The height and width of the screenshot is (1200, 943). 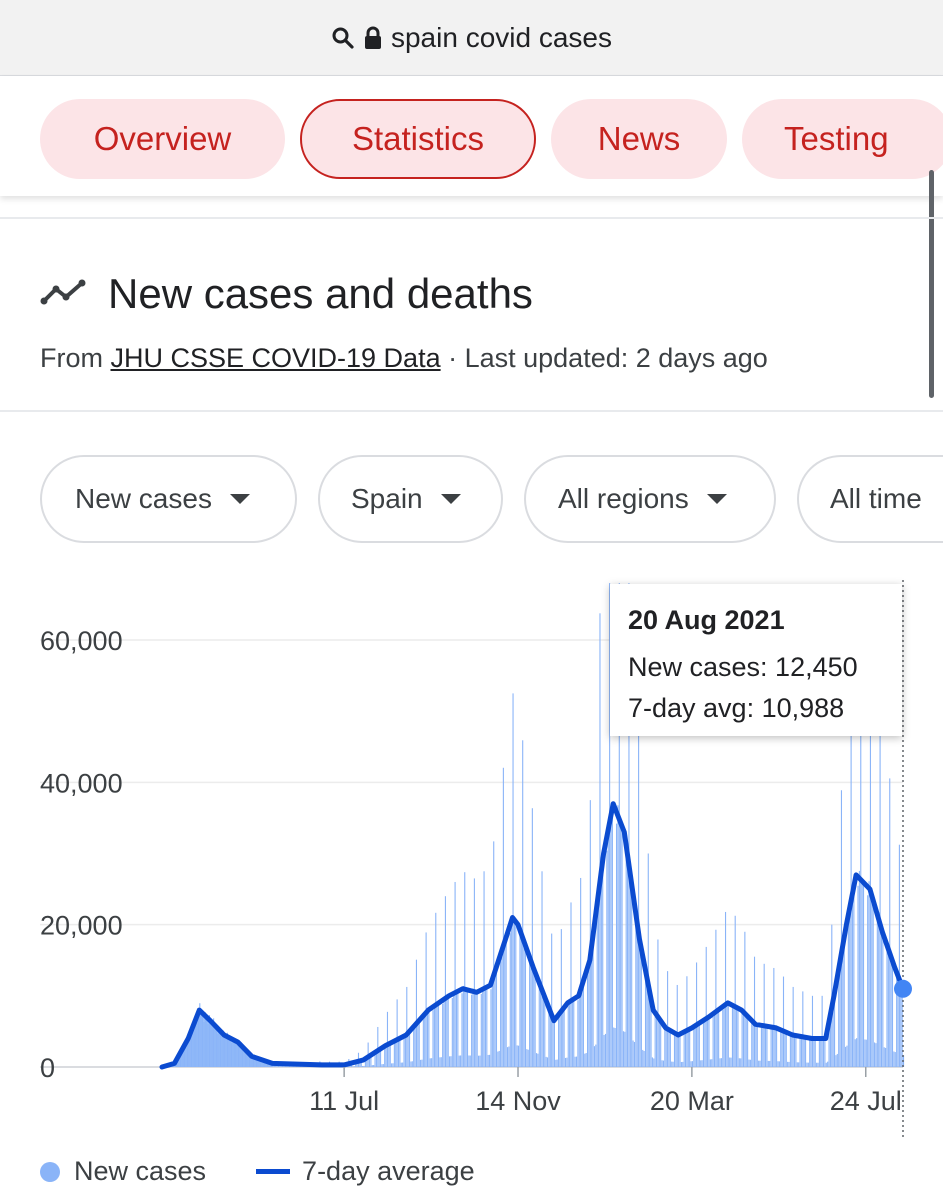 What do you see at coordinates (50, 1171) in the screenshot?
I see `new-cases-legend-dot` at bounding box center [50, 1171].